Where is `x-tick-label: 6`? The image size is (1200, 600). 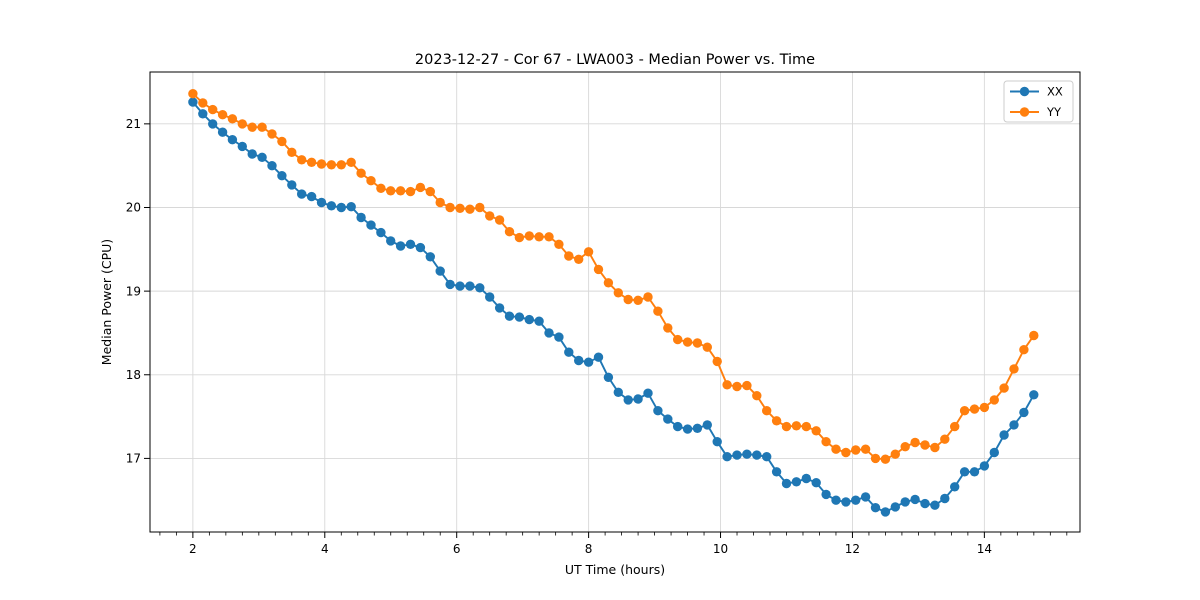 x-tick-label: 6 is located at coordinates (457, 549).